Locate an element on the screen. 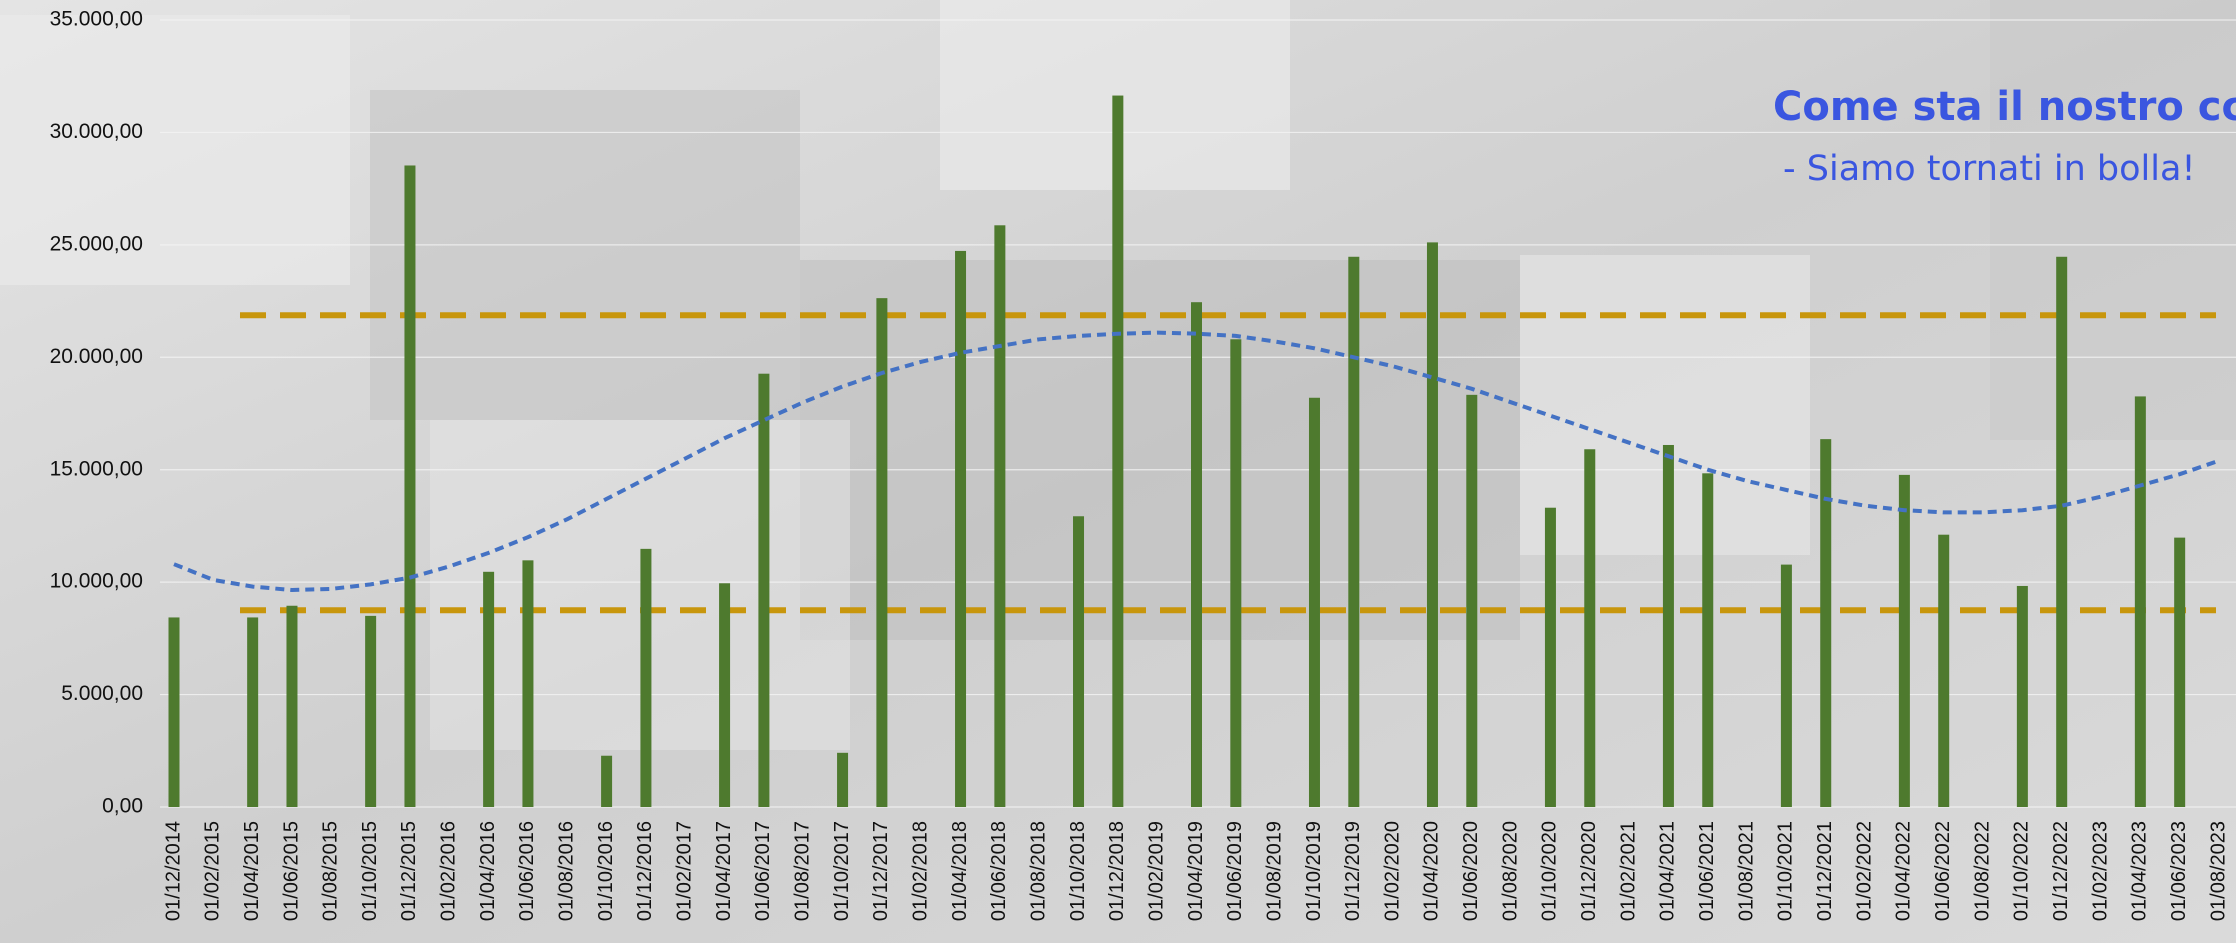  x-tick-label: 01/12/2020 is located at coordinates (1589, 871).